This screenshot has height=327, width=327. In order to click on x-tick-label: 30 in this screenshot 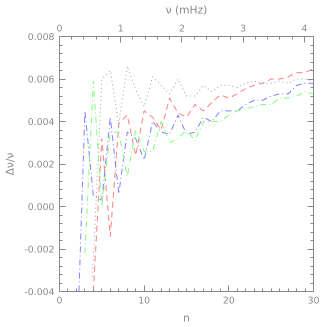, I will do `click(314, 301)`.